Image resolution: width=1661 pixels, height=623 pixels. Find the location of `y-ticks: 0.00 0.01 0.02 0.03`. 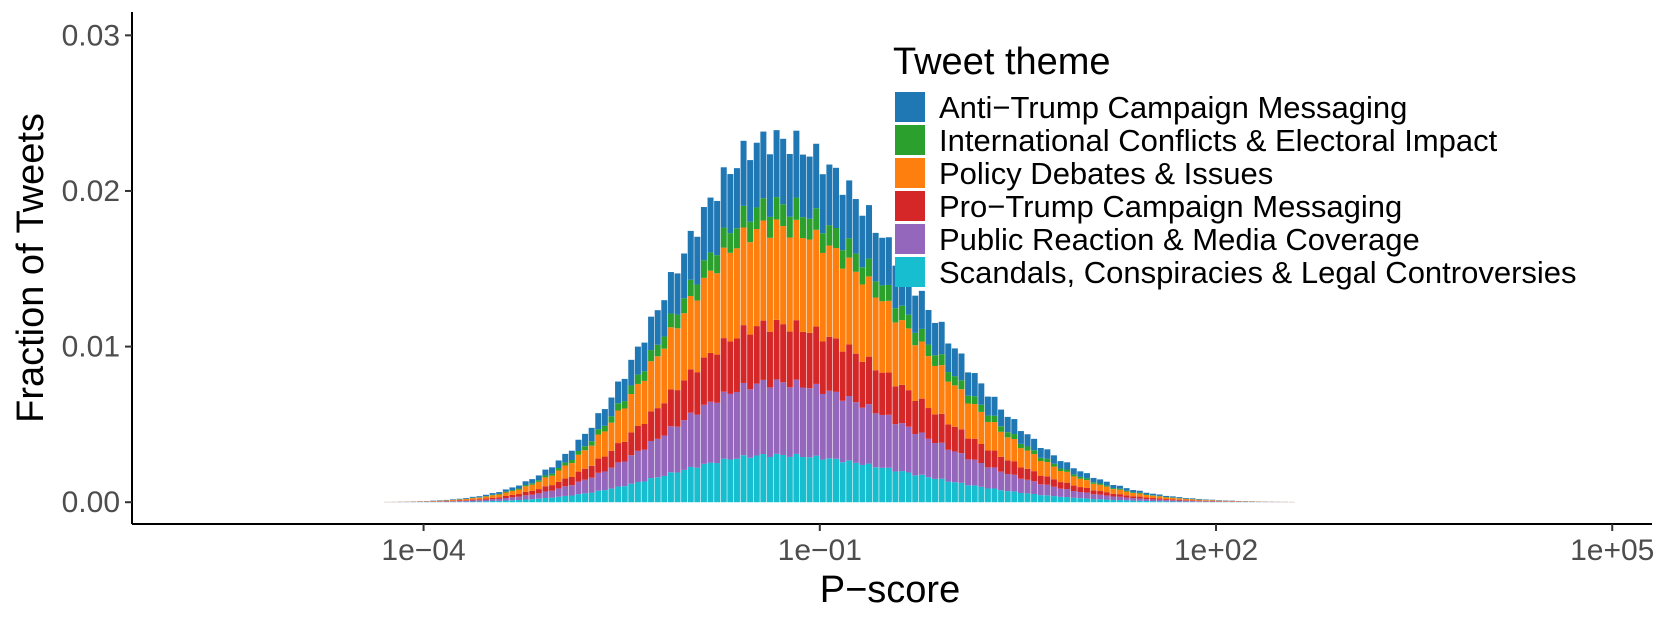

y-ticks: 0.00 0.01 0.02 0.03 is located at coordinates (97, 269).